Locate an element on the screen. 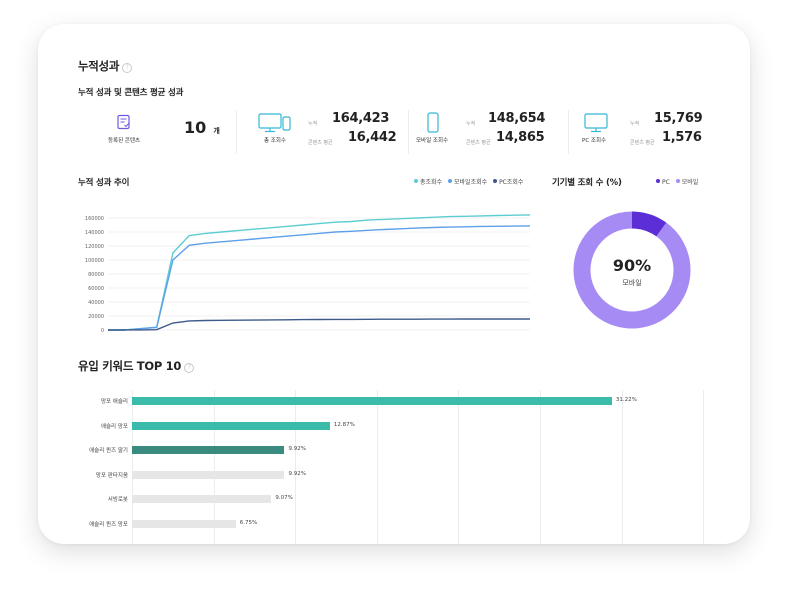  document-icon is located at coordinates (123, 122).